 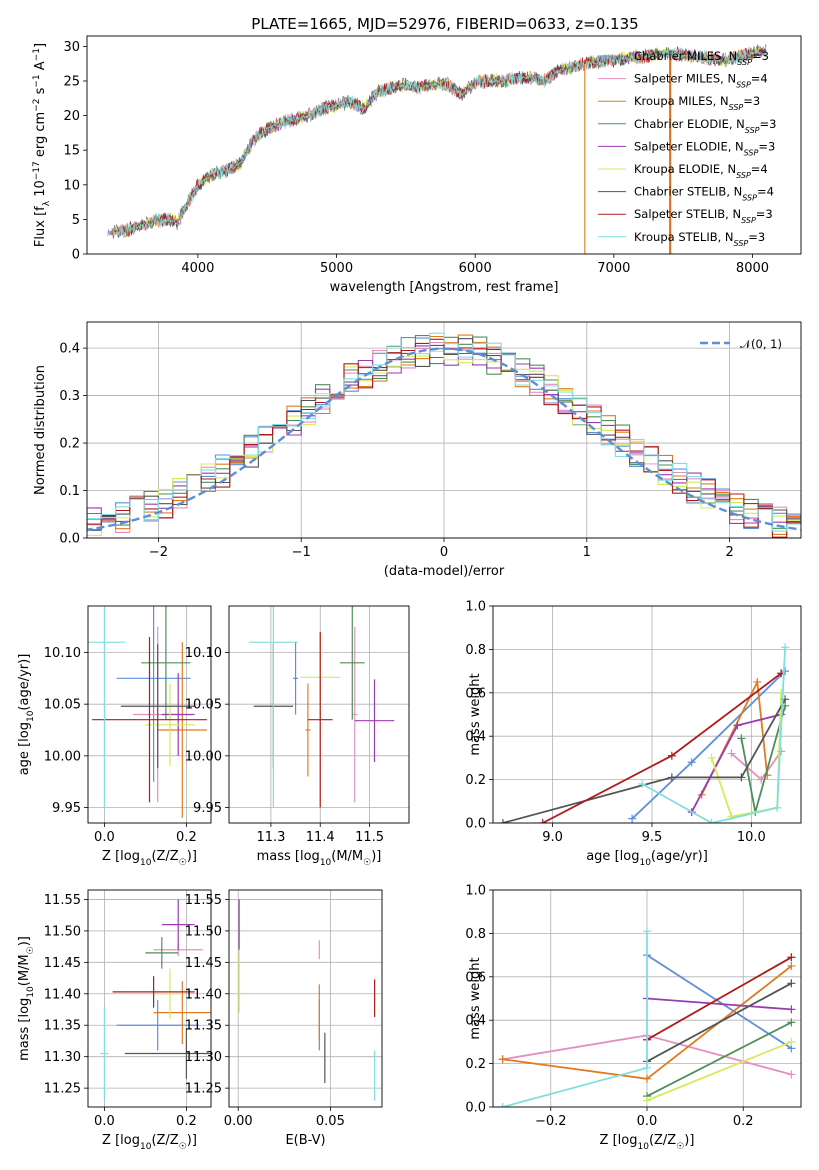 I want to click on spectrum-line-kroupa-stelib, so click(x=438, y=142).